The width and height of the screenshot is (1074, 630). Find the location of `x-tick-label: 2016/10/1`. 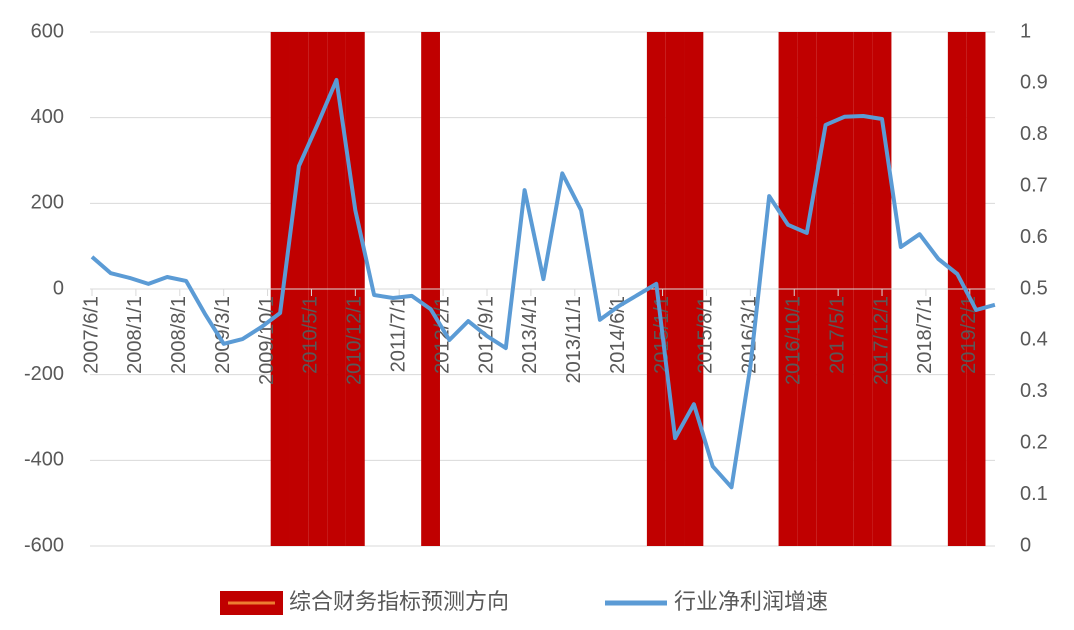

x-tick-label: 2016/10/1 is located at coordinates (794, 340).